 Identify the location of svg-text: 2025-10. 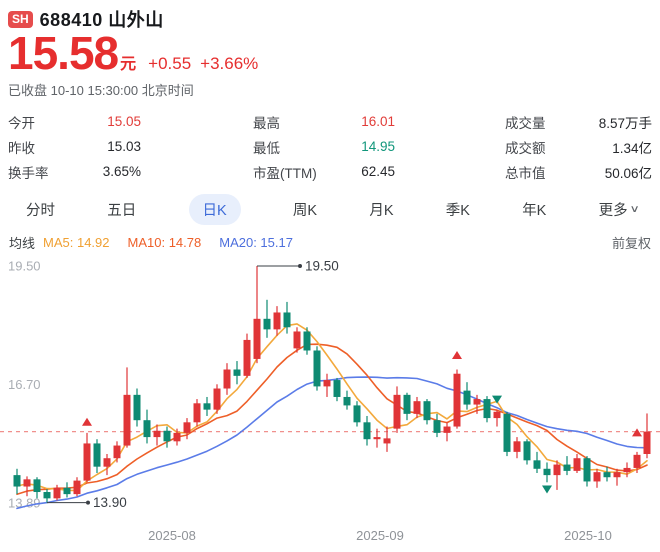
(588, 535).